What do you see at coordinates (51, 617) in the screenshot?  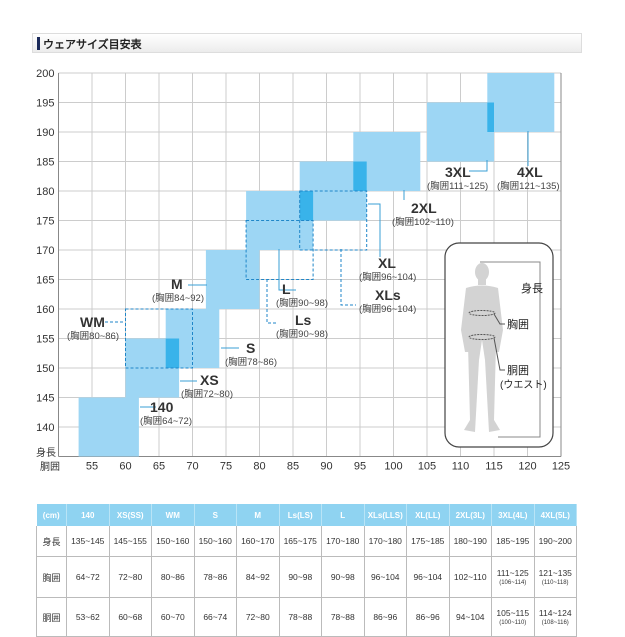 I see `row-header: 胴囲` at bounding box center [51, 617].